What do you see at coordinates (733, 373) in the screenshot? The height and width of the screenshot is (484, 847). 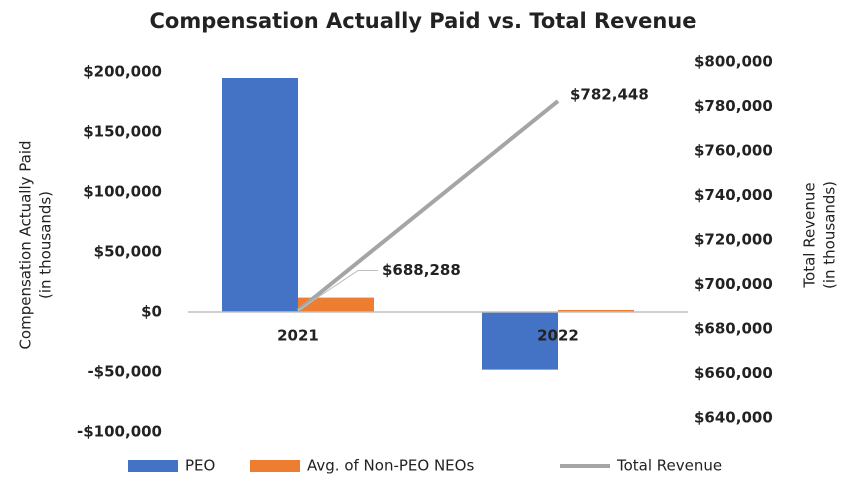 I see `y2-tick-label: $660,000` at bounding box center [733, 373].